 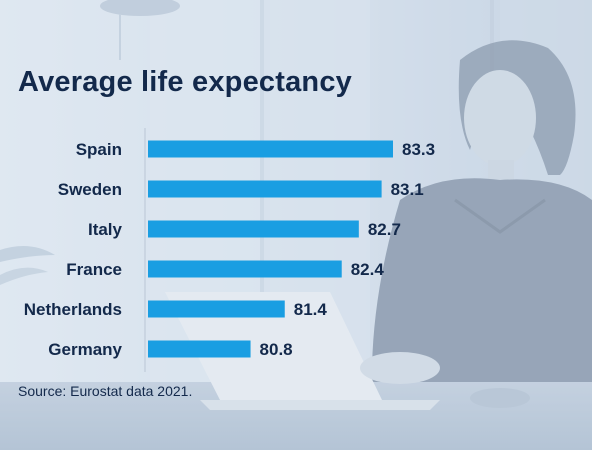 What do you see at coordinates (407, 189) in the screenshot?
I see `value-label: 83.1` at bounding box center [407, 189].